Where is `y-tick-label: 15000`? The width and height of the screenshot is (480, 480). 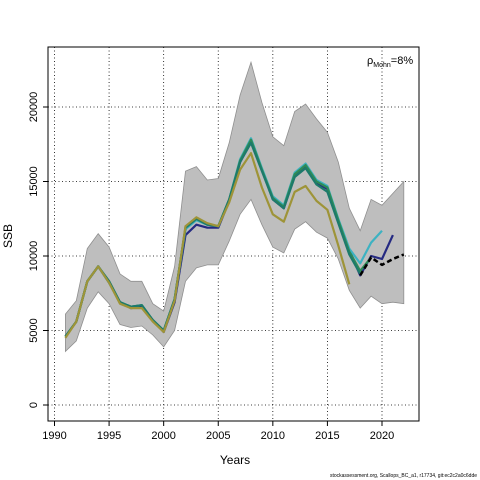 y-tick-label: 15000 is located at coordinates (34, 181).